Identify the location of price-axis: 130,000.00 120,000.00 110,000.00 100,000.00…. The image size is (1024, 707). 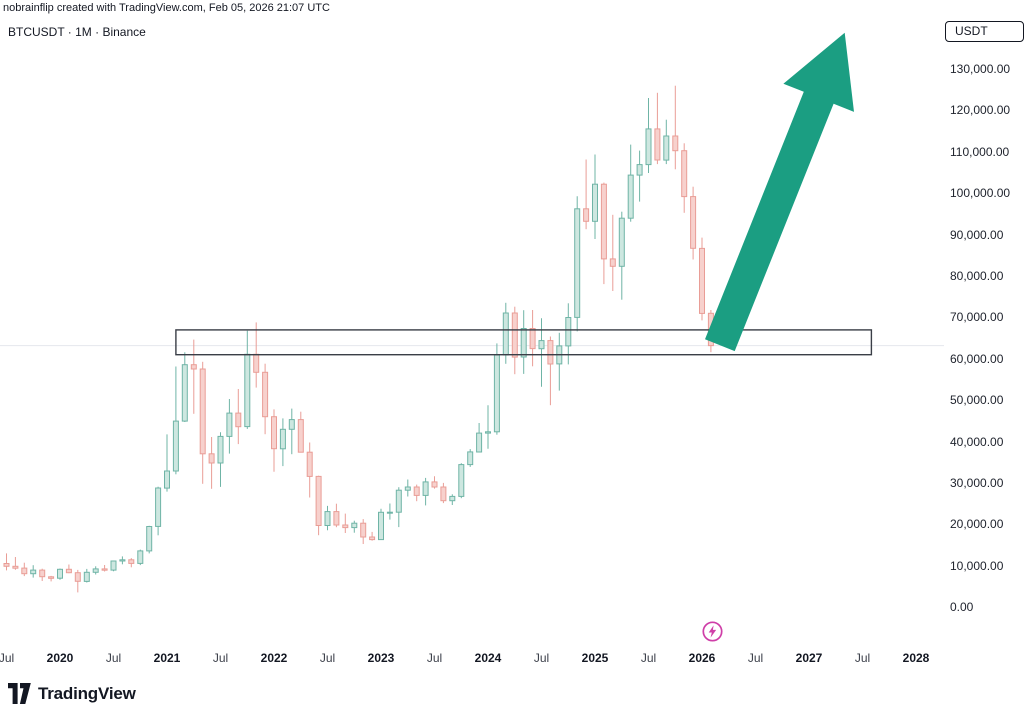
(984, 325).